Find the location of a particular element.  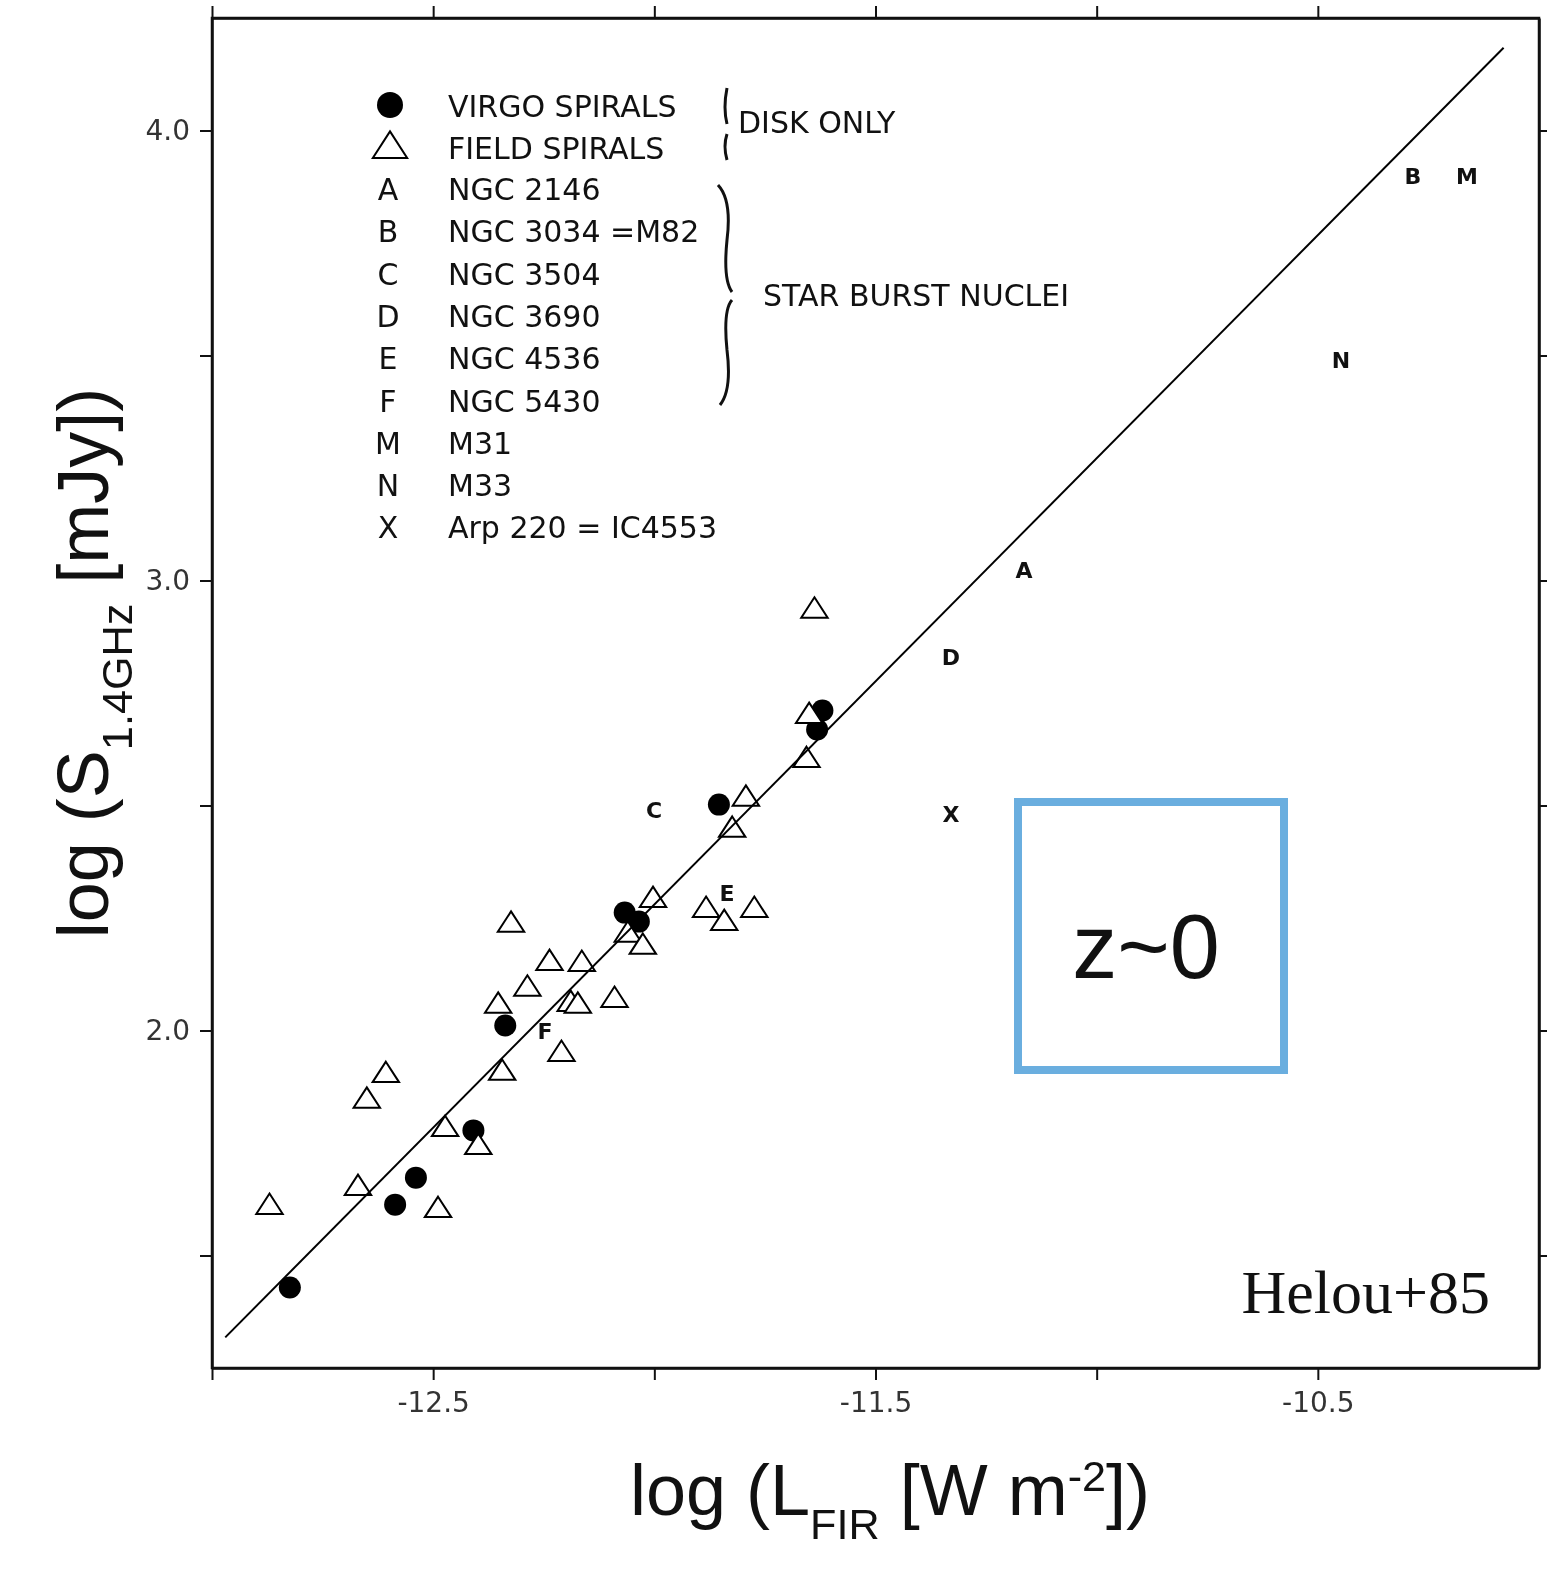

legend-label: FIELD SPIRALS is located at coordinates (556, 148).